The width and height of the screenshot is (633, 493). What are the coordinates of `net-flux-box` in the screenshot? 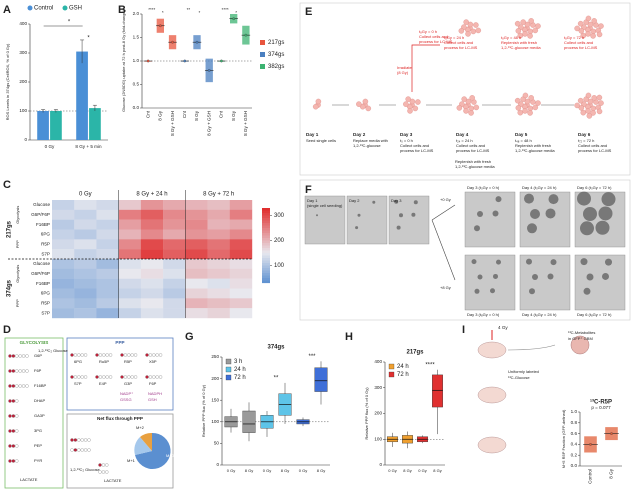 It's located at (120, 451).